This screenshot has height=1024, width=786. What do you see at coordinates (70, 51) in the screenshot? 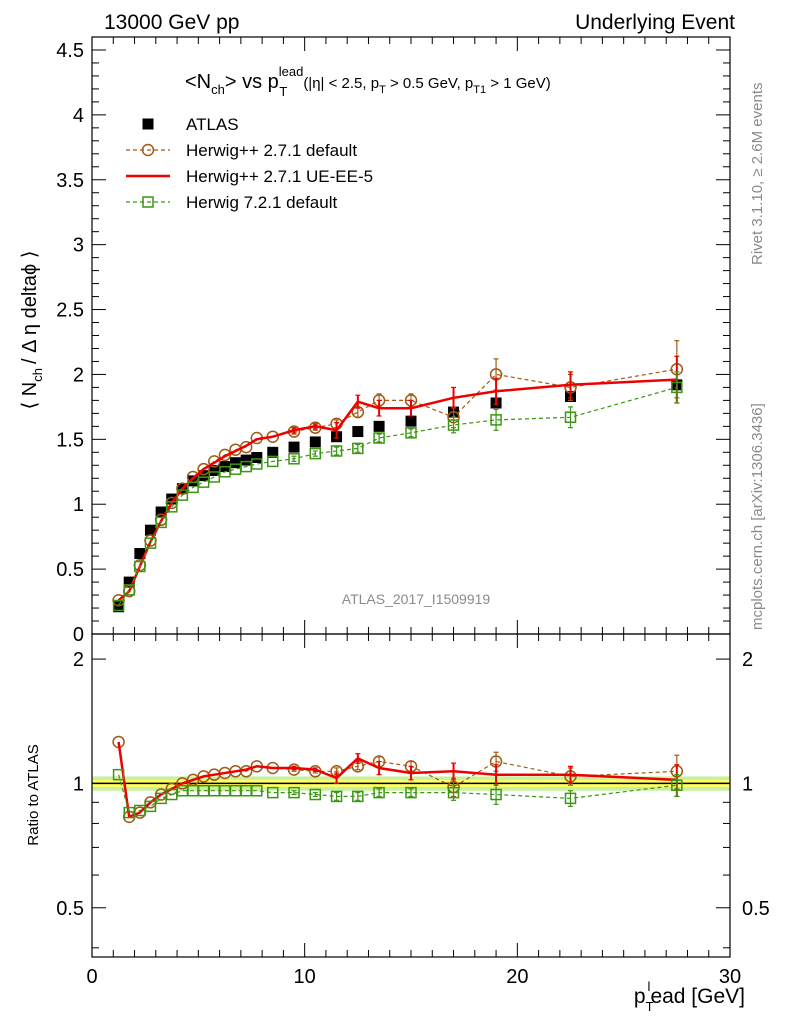
I see `y-tick-label: 4.5` at bounding box center [70, 51].